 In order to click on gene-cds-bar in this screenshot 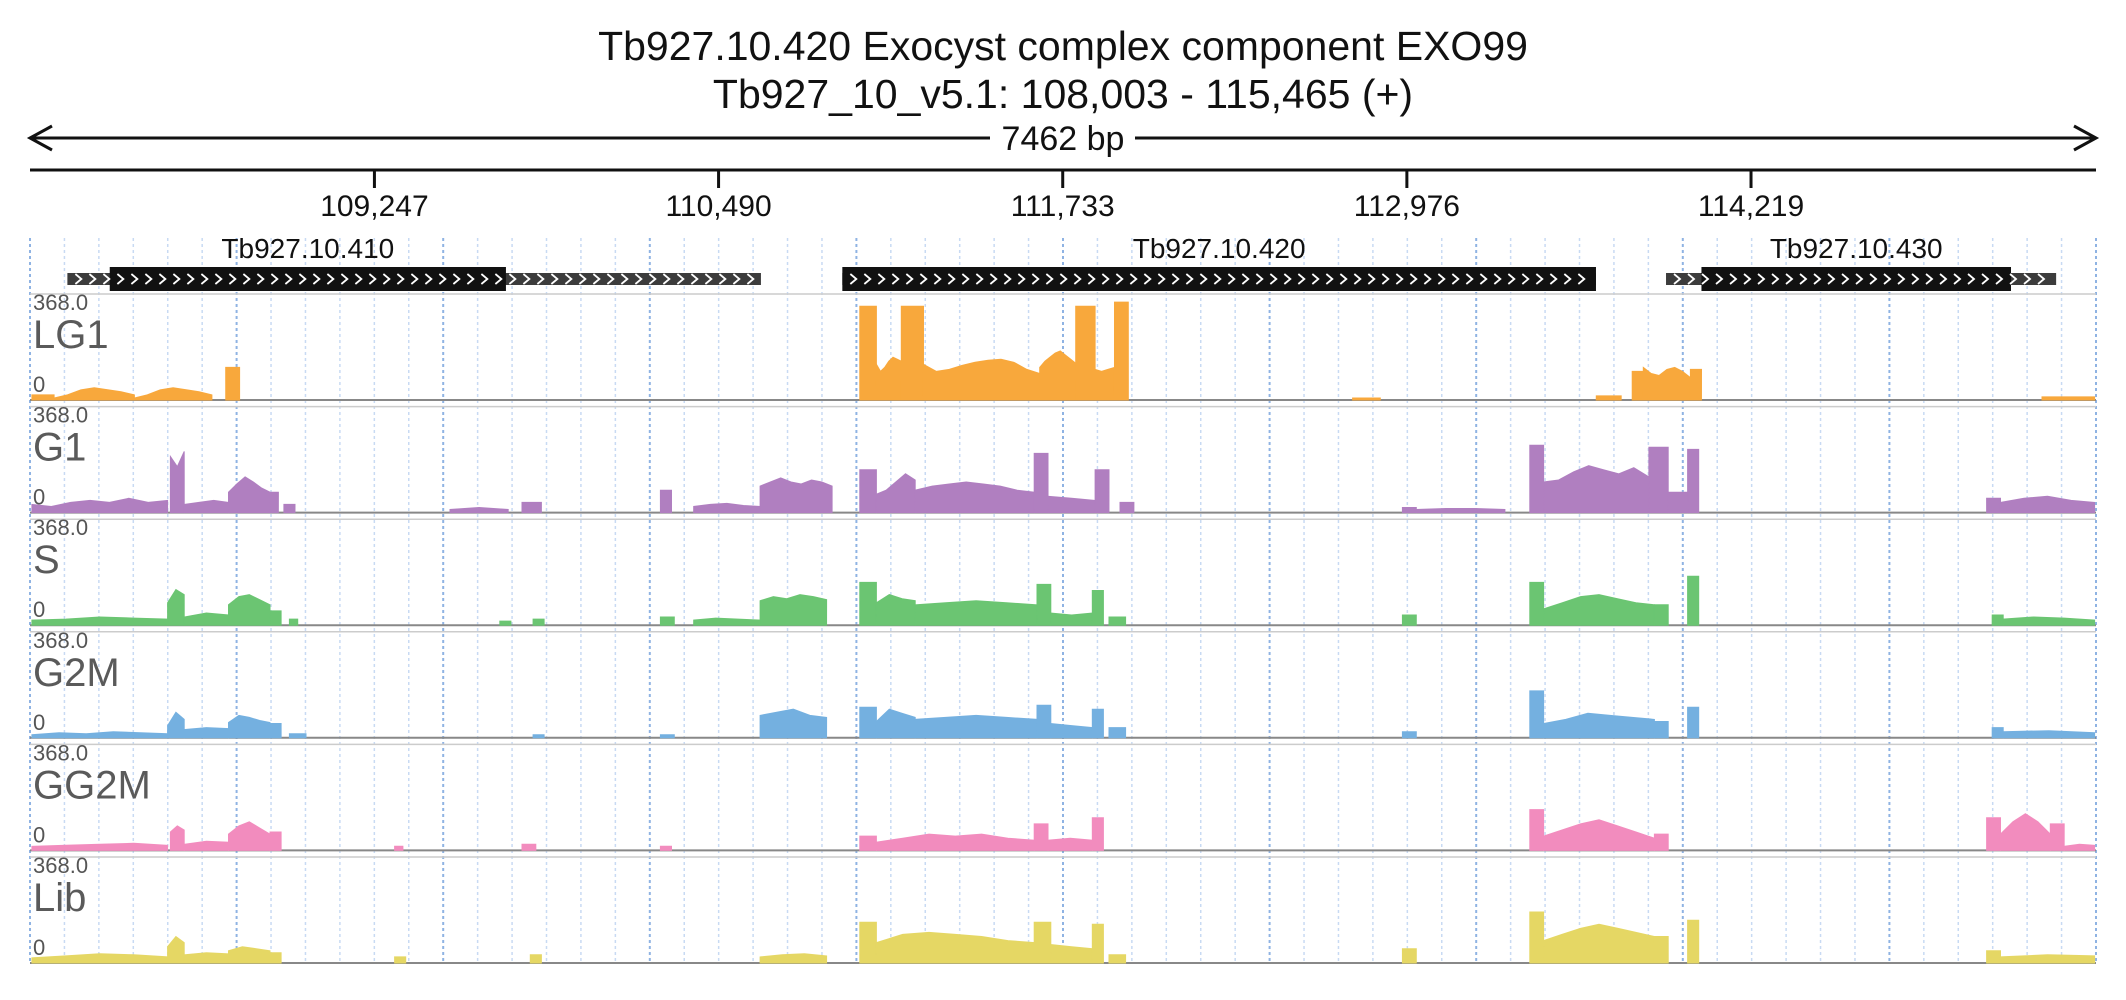, I will do `click(307, 279)`.